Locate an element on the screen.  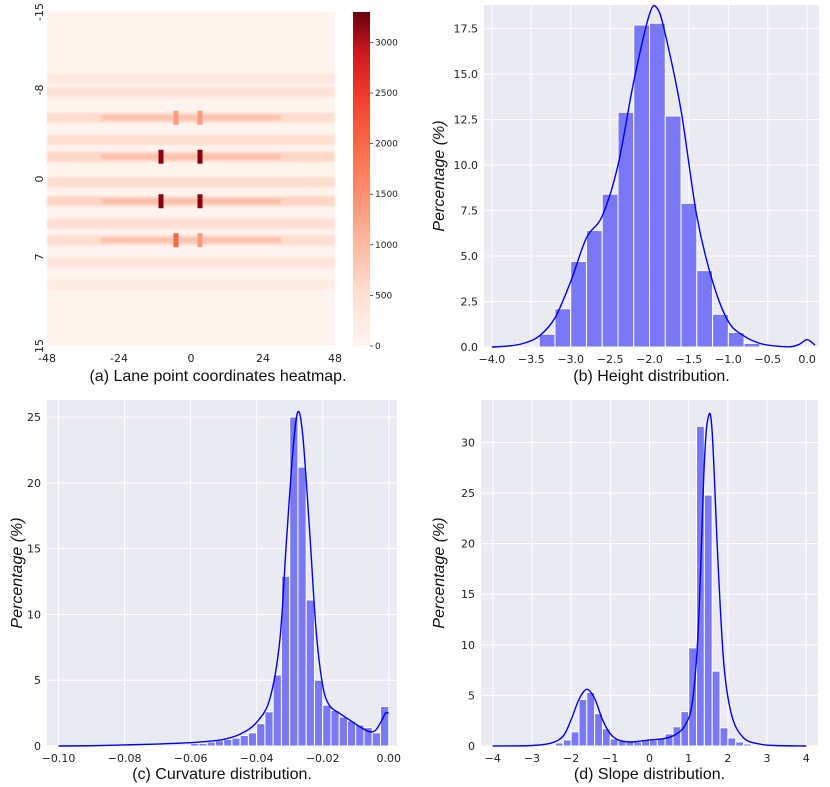
x-tick-label: 0 is located at coordinates (649, 758).